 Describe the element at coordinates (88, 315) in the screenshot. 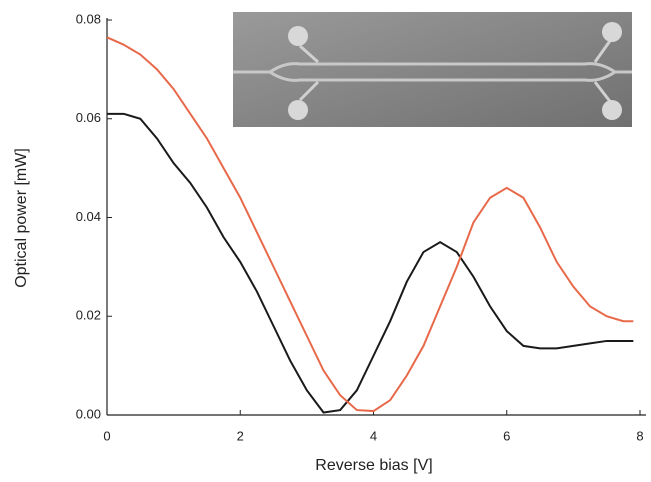

I see `y-tick-label: 0.02` at that location.